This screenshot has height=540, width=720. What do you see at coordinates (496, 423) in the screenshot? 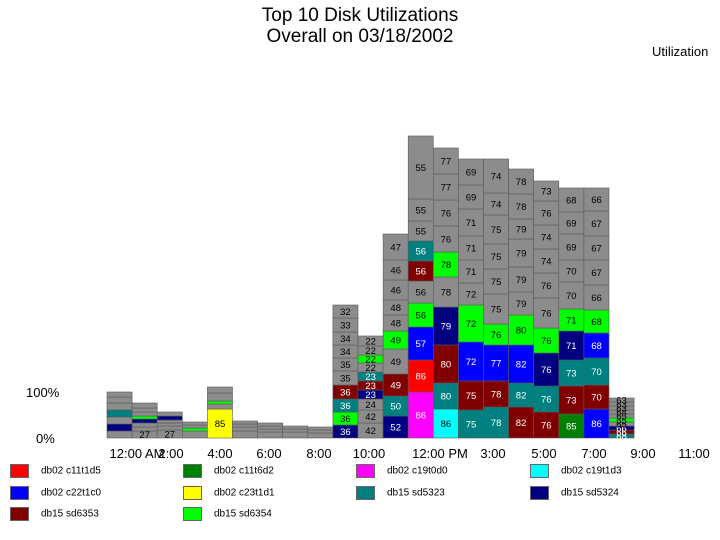
I see `bar-15-segment-0-label: 78` at bounding box center [496, 423].